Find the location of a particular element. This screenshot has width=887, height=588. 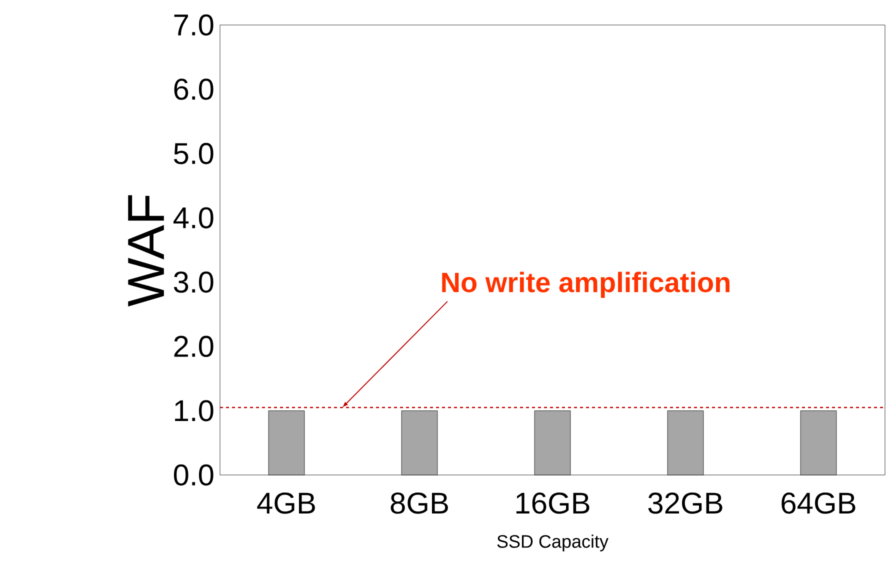

y-tick-label: 1.0 is located at coordinates (194, 411).